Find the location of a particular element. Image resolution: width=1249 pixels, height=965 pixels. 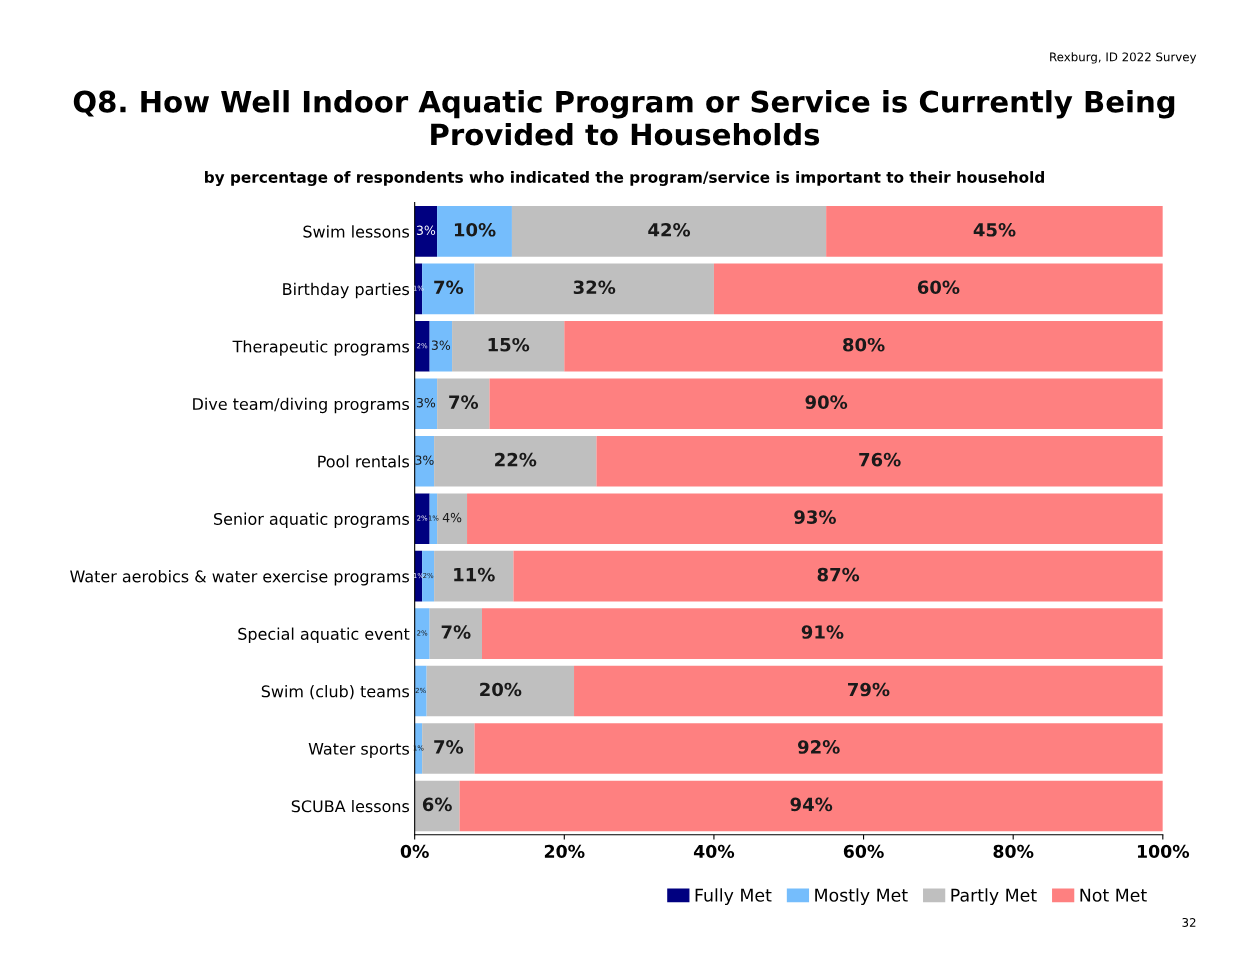

legend-label: Not Met is located at coordinates (1113, 895).